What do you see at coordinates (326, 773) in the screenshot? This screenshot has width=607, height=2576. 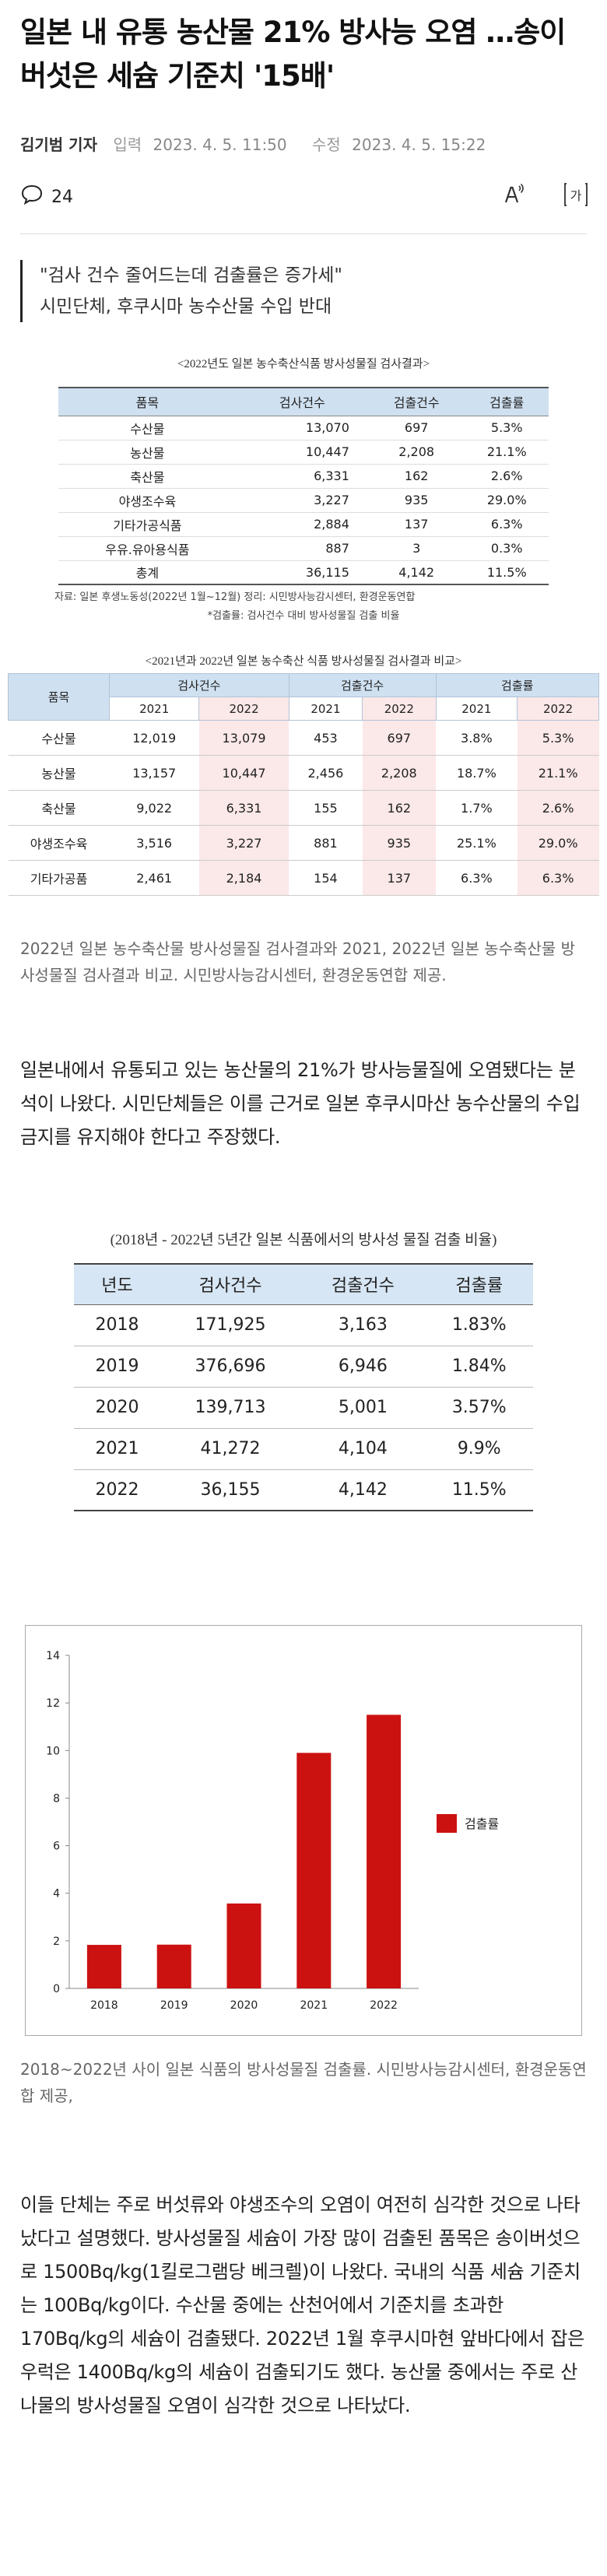 I see `table-cell: 2,456` at bounding box center [326, 773].